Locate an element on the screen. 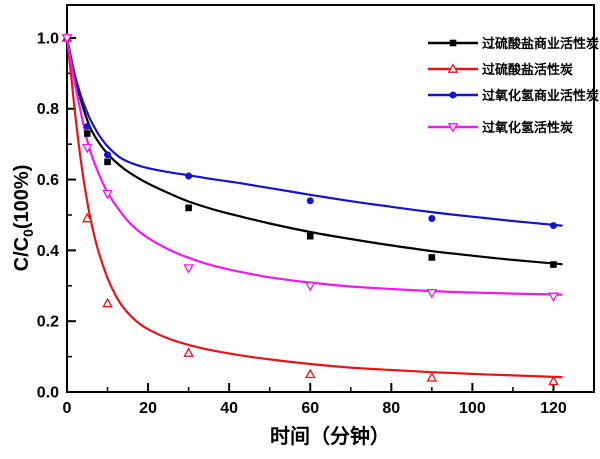 The height and width of the screenshot is (459, 600). x-tick-label: 0 is located at coordinates (67, 408).